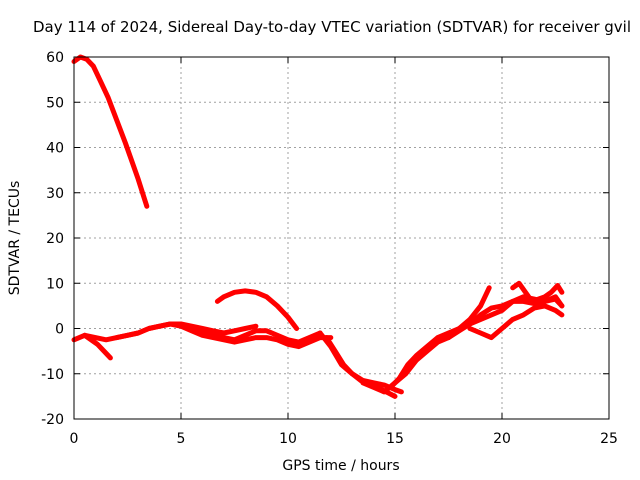 The width and height of the screenshot is (640, 480). What do you see at coordinates (181, 439) in the screenshot?
I see `x-tick-label: 5` at bounding box center [181, 439].